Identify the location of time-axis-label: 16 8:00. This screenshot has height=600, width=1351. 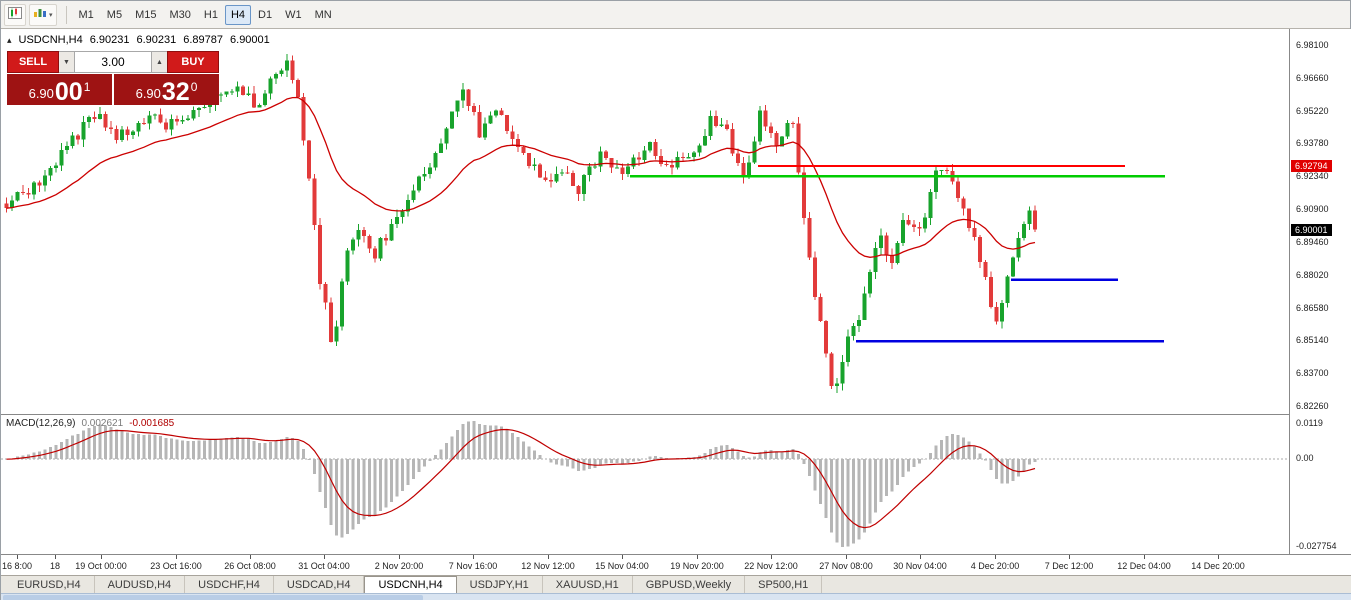
(17, 566).